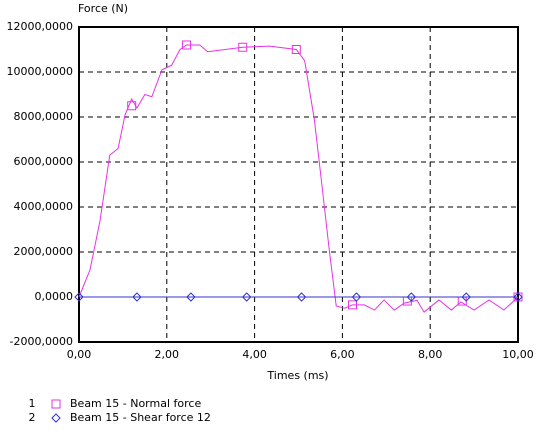  I want to click on y-tick-label: 12000,0000, so click(40, 26).